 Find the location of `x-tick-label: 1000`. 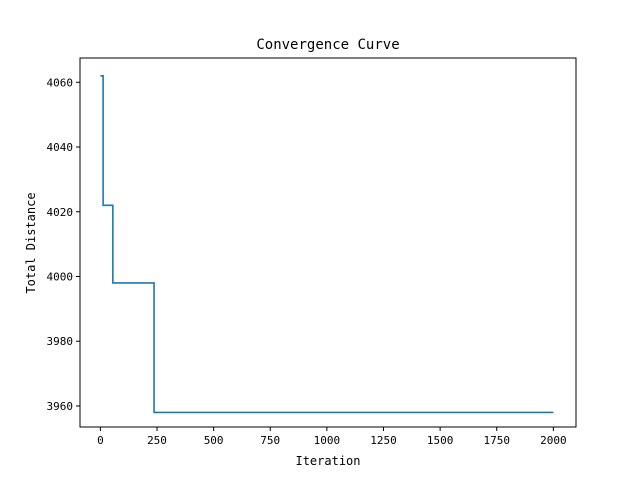

x-tick-label: 1000 is located at coordinates (327, 440).